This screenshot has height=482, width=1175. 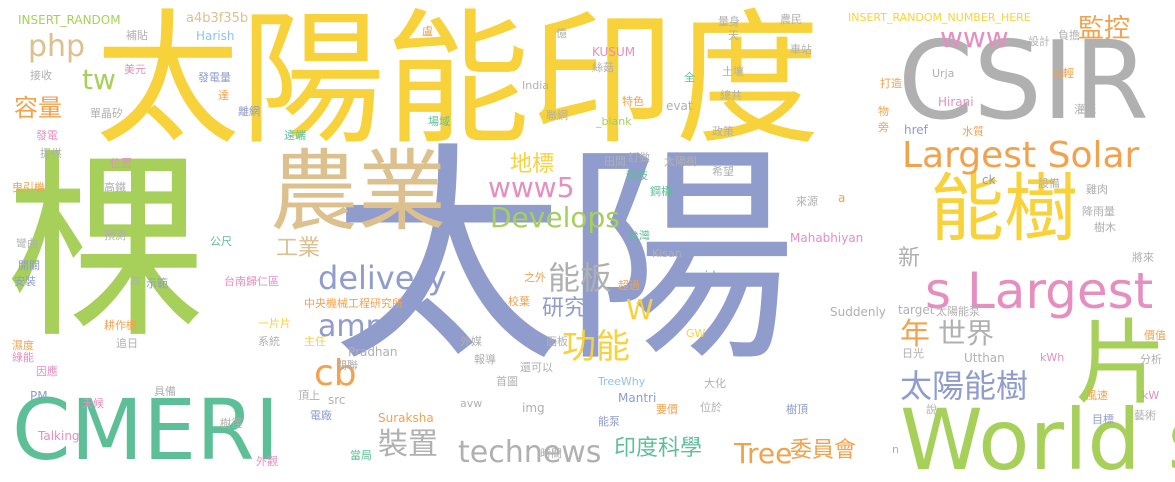 I want to click on word-yipianpian: 一片片, so click(x=274, y=323).